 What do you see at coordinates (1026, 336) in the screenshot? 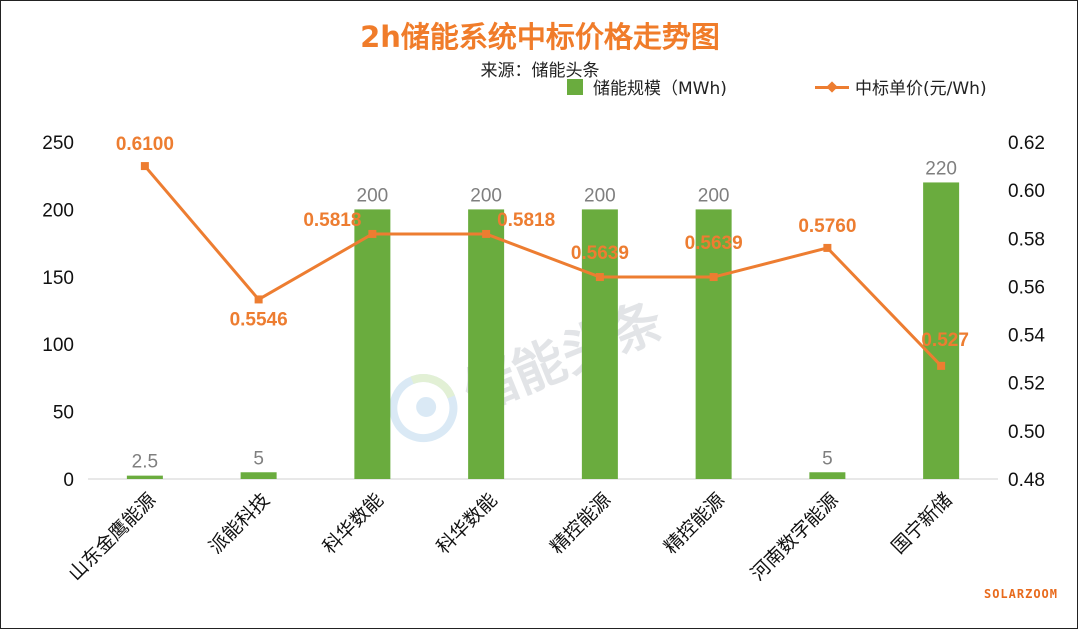
I see `y-right-tick-label: 0.54` at bounding box center [1026, 336].